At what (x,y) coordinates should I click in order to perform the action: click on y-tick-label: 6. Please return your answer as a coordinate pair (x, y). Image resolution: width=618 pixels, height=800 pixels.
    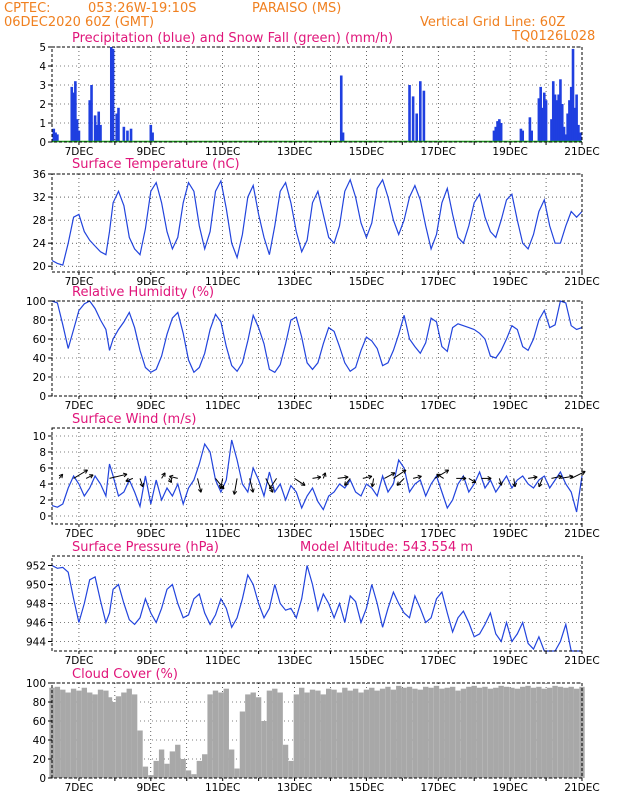
    Looking at the image, I should click on (42, 469).